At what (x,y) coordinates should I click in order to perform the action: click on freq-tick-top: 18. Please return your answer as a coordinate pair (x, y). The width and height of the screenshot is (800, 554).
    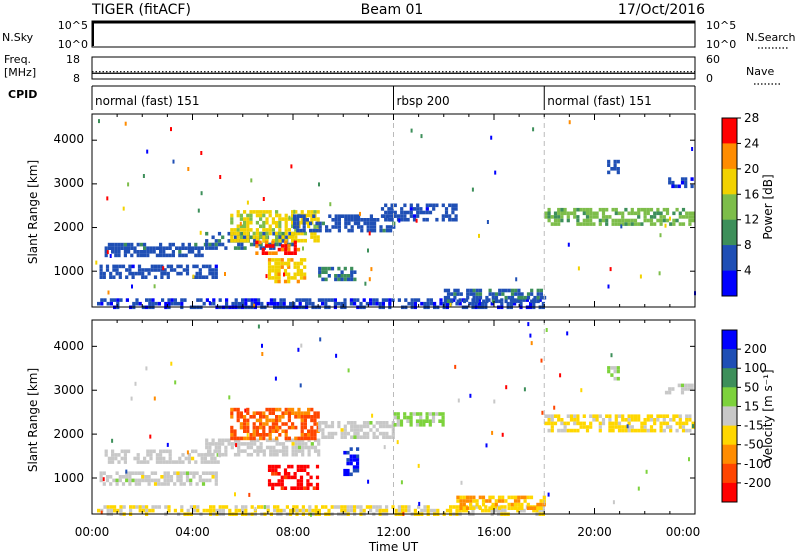
    Looking at the image, I should click on (73, 59).